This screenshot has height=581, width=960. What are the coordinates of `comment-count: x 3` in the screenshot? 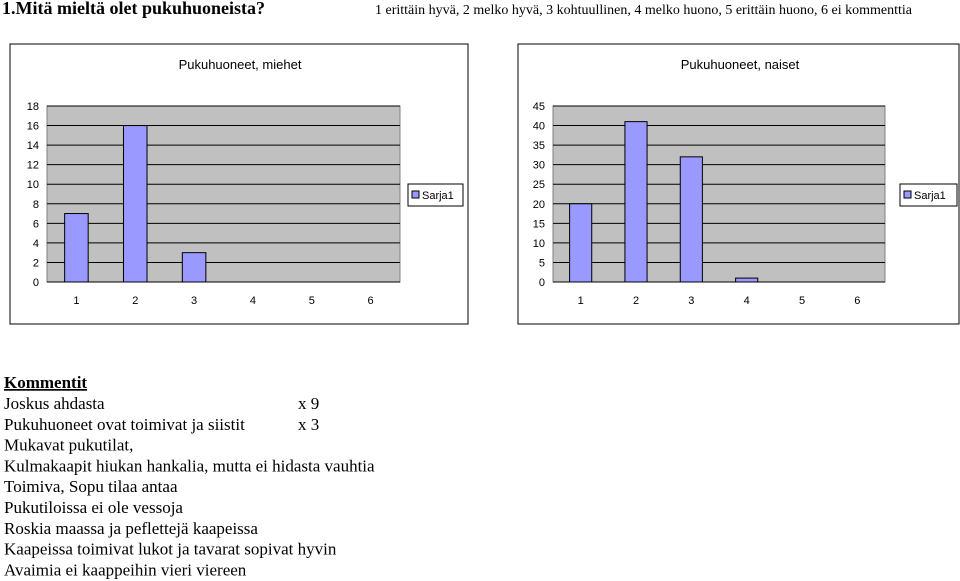 It's located at (308, 424).